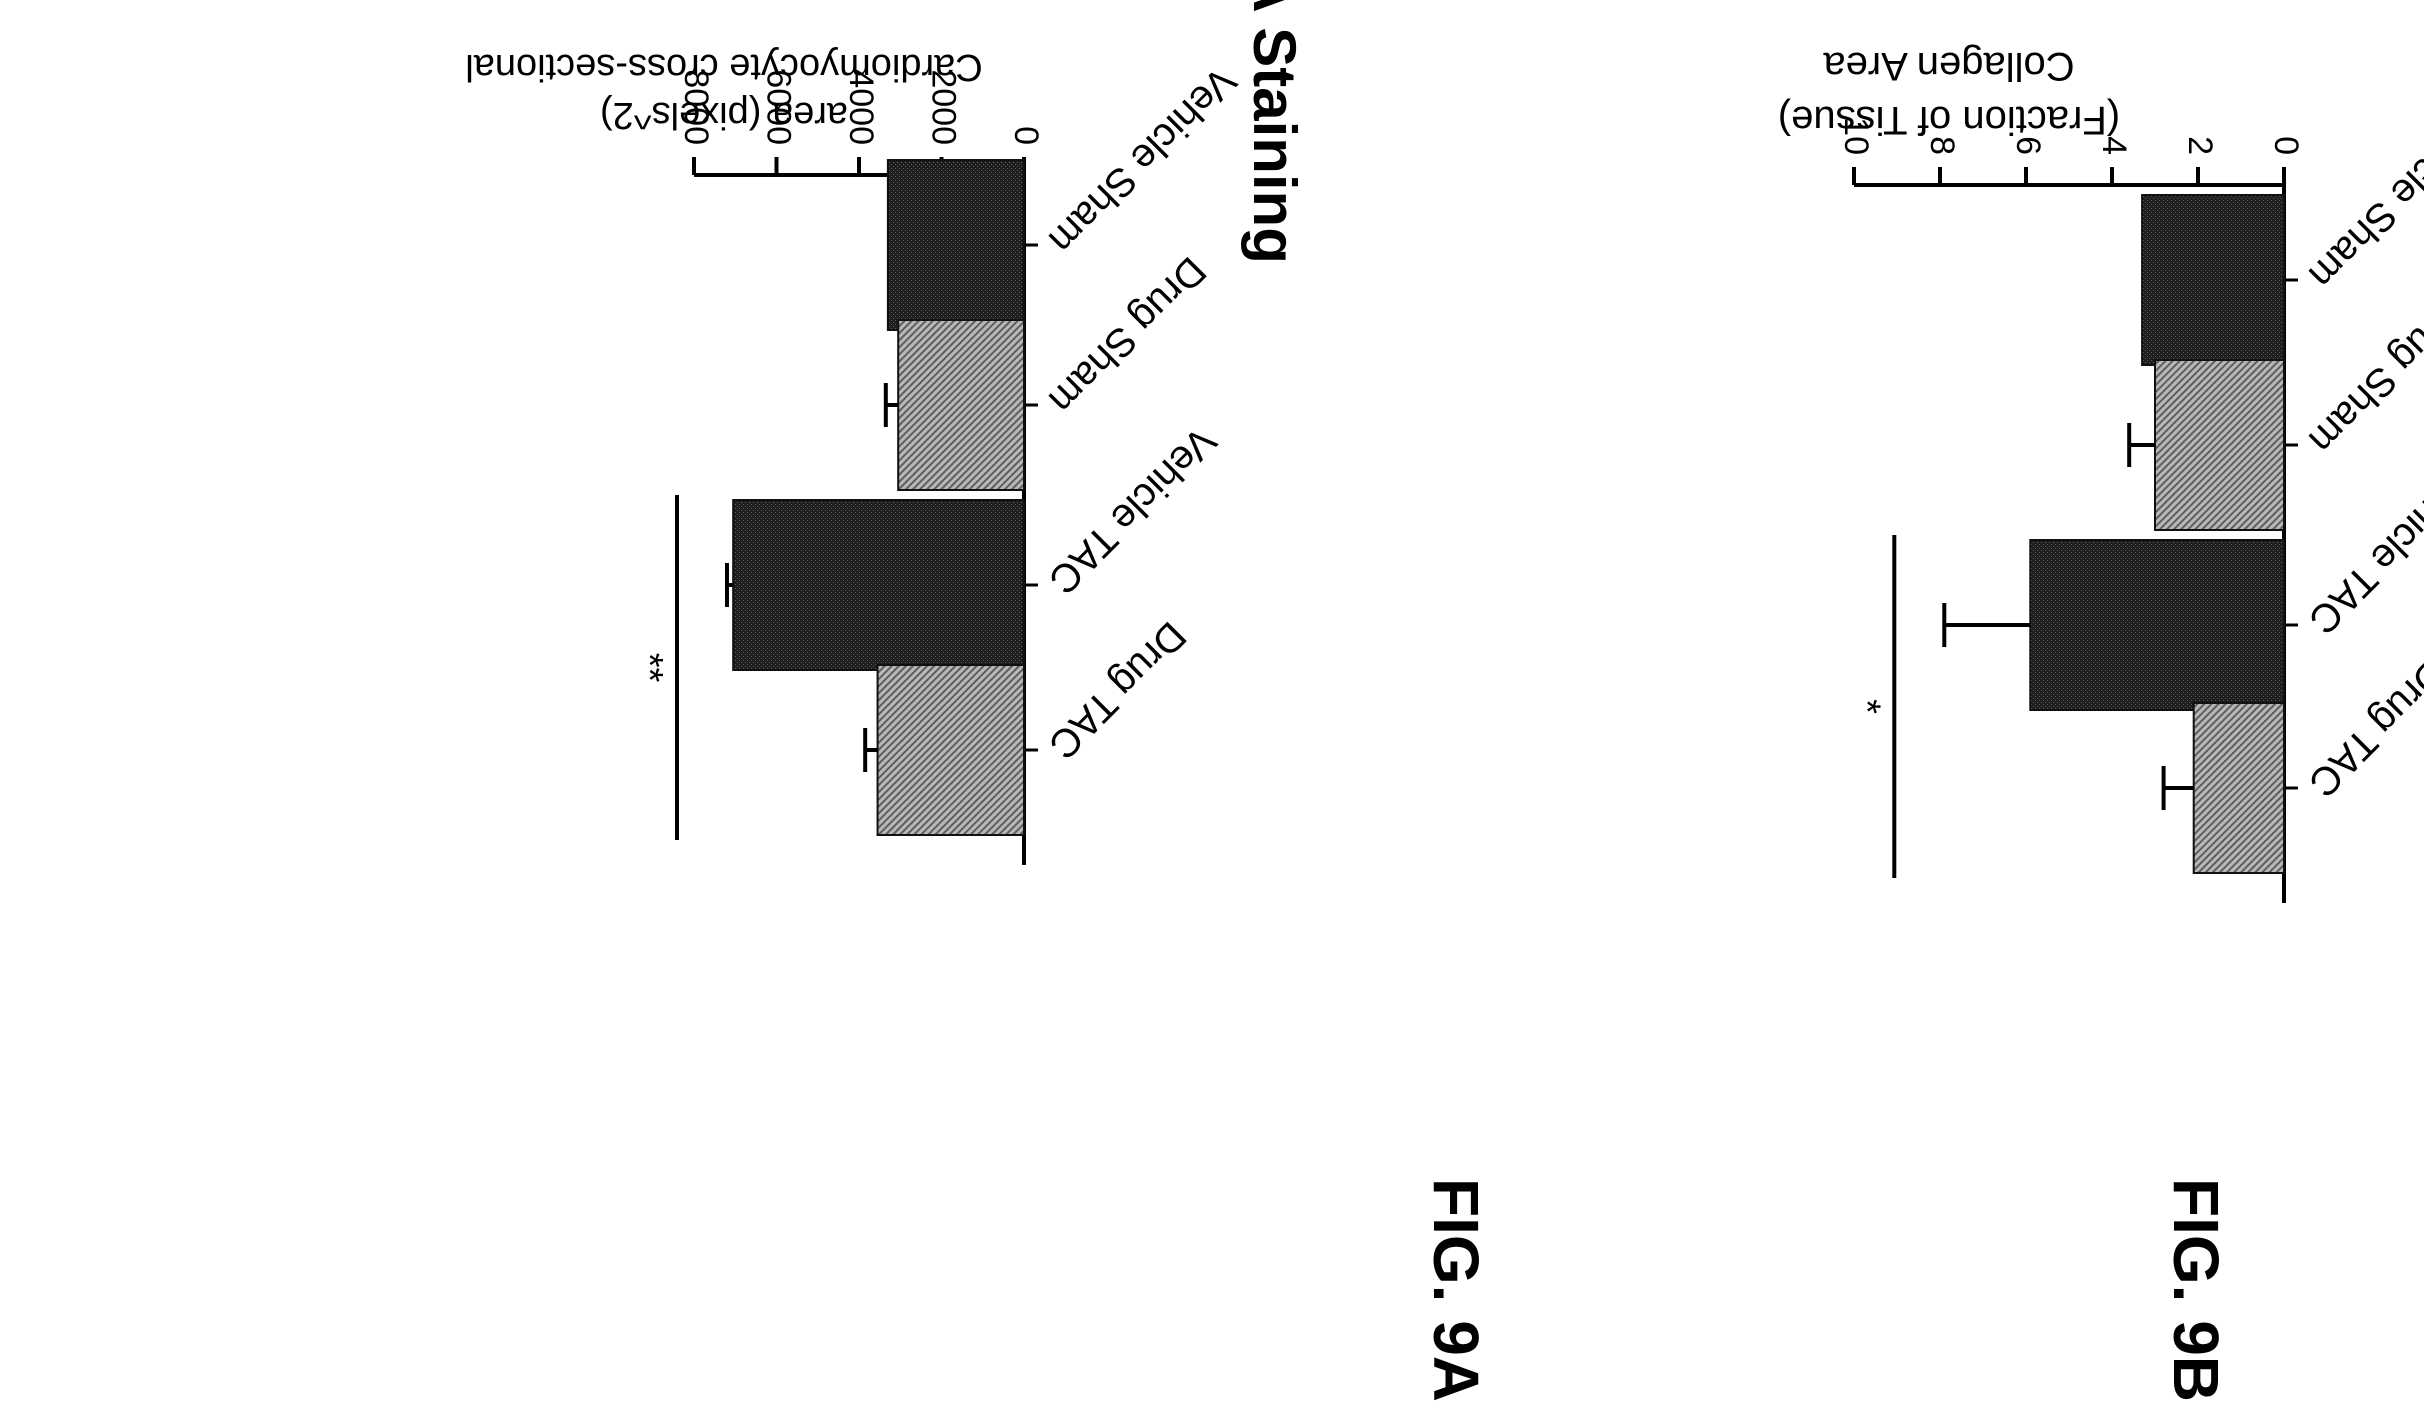  What do you see at coordinates (944, 107) in the screenshot?
I see `y-tick-label: 2000` at bounding box center [944, 107].